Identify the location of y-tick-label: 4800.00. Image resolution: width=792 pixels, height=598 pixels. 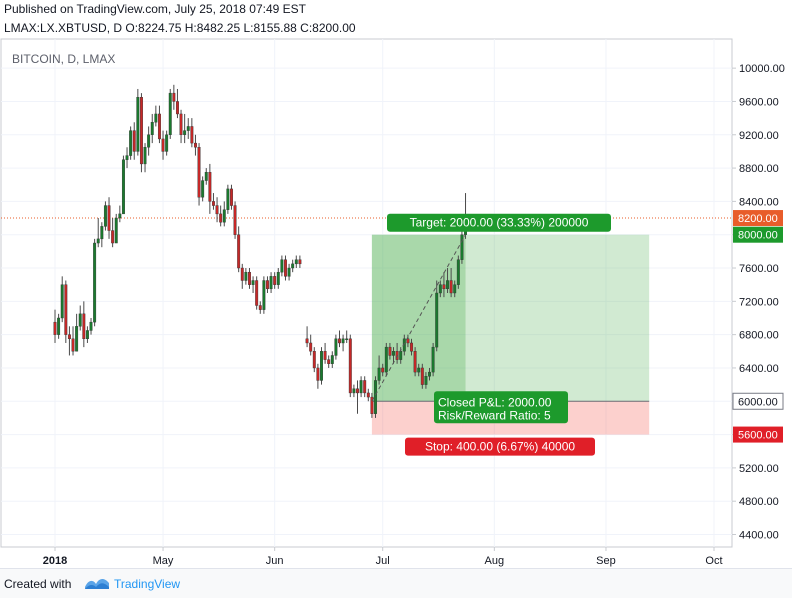
(759, 502).